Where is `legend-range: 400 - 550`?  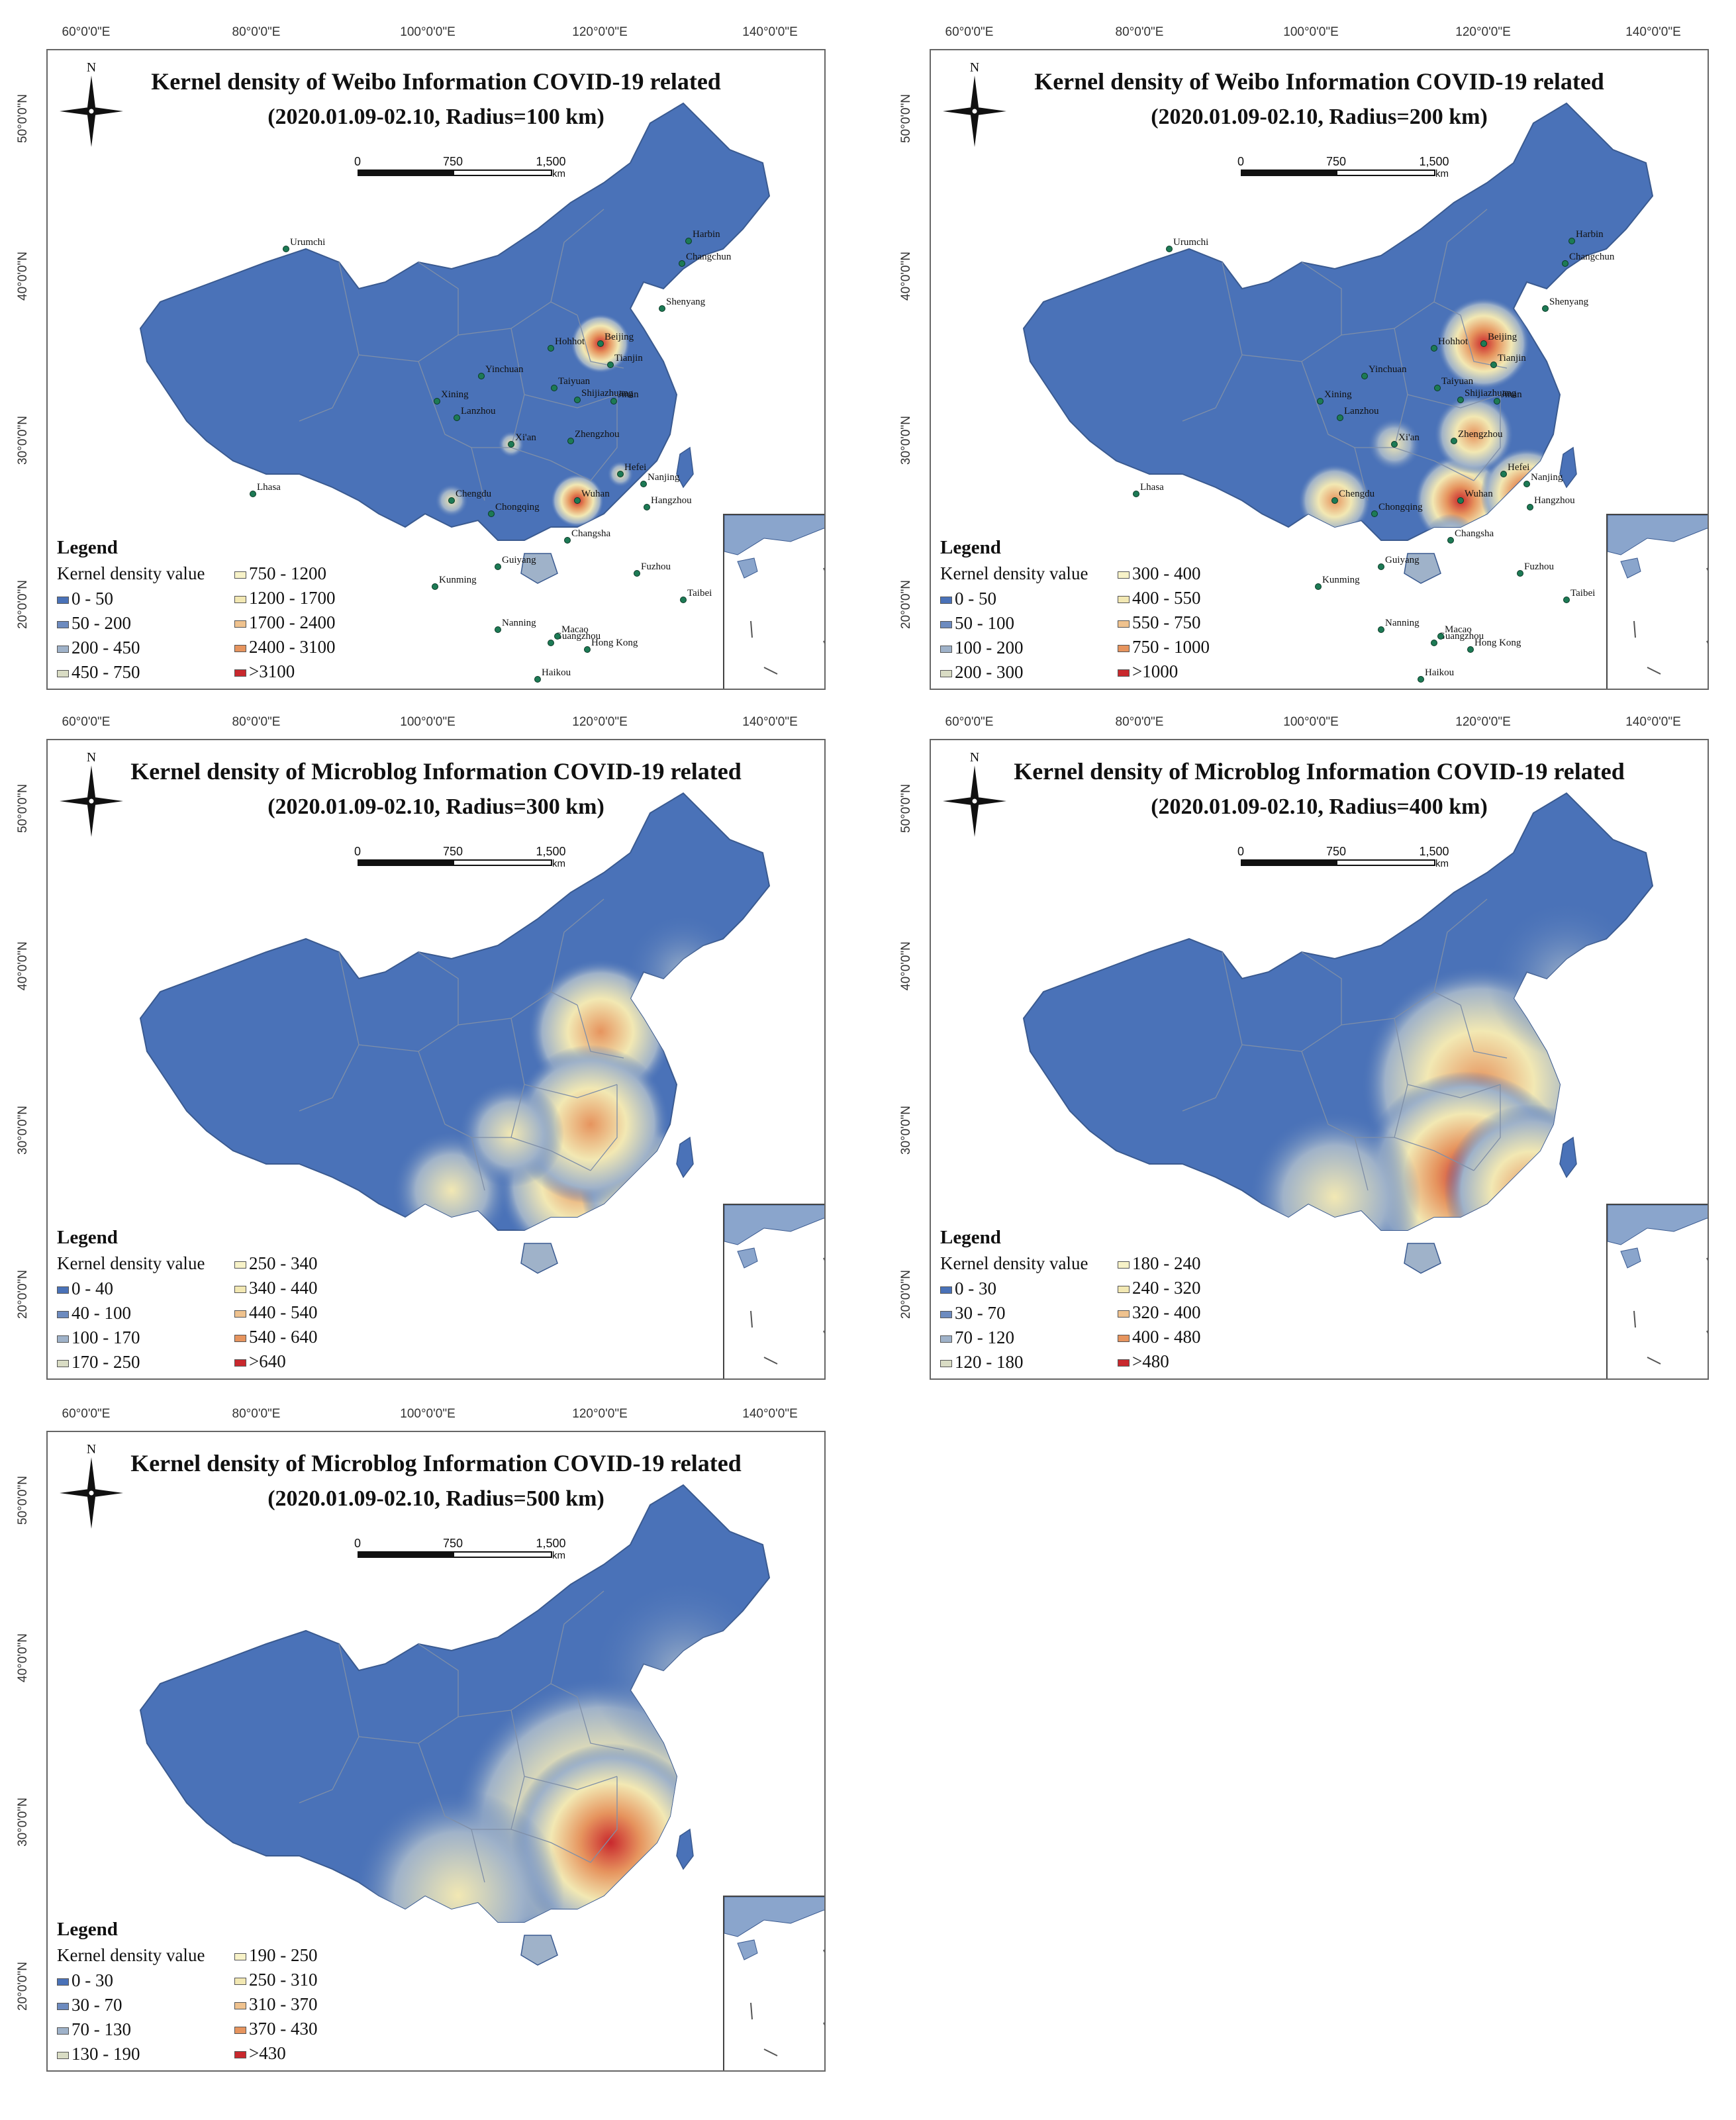
legend-range: 400 - 550 is located at coordinates (1166, 598).